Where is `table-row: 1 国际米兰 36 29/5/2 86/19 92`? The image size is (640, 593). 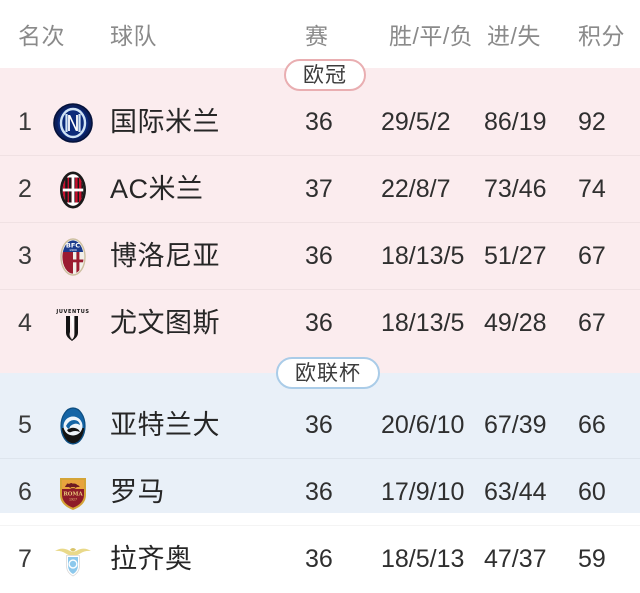
table-row: 1 国际米兰 36 29/5/2 86/19 92 is located at coordinates (320, 122).